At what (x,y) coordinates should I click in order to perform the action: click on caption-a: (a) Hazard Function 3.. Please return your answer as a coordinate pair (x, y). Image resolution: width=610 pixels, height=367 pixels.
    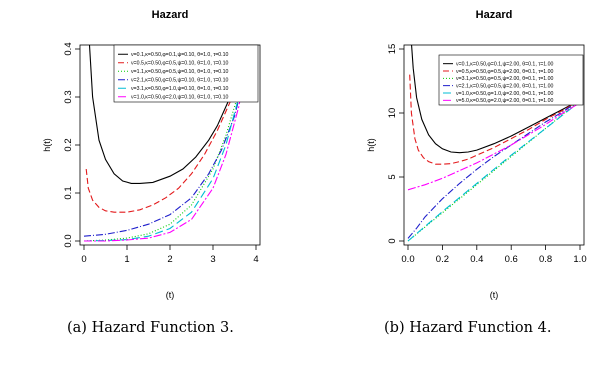
    Looking at the image, I should click on (150, 328).